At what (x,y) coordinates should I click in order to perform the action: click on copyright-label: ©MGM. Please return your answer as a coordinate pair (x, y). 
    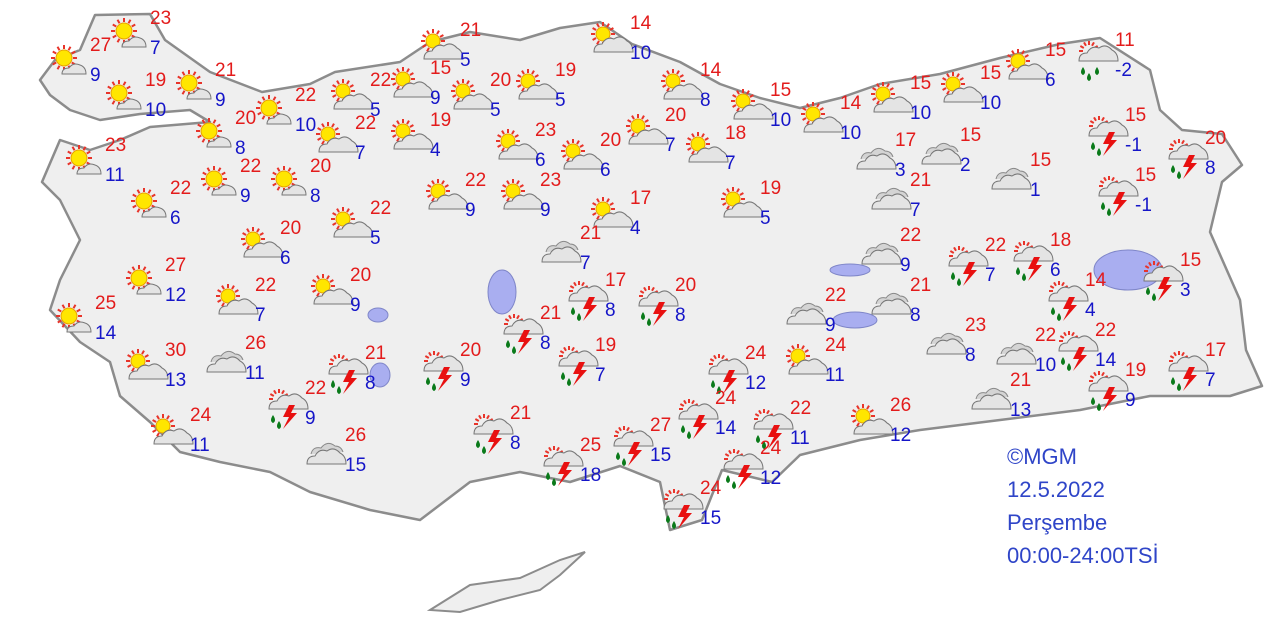
    Looking at the image, I should click on (1042, 456).